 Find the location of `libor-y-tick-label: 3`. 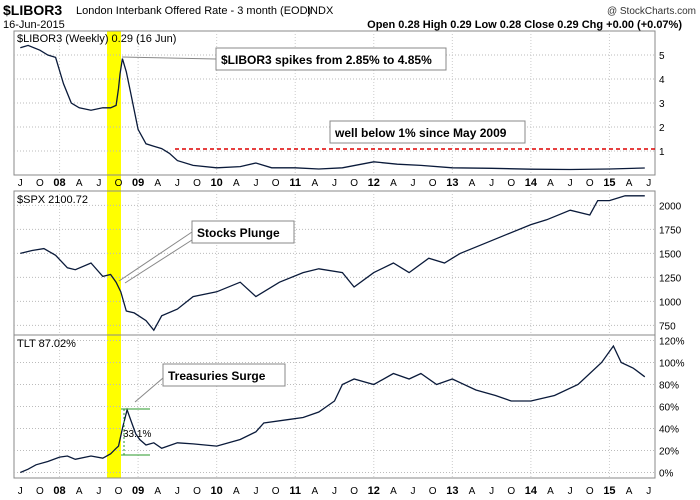

libor-y-tick-label: 3 is located at coordinates (662, 104).